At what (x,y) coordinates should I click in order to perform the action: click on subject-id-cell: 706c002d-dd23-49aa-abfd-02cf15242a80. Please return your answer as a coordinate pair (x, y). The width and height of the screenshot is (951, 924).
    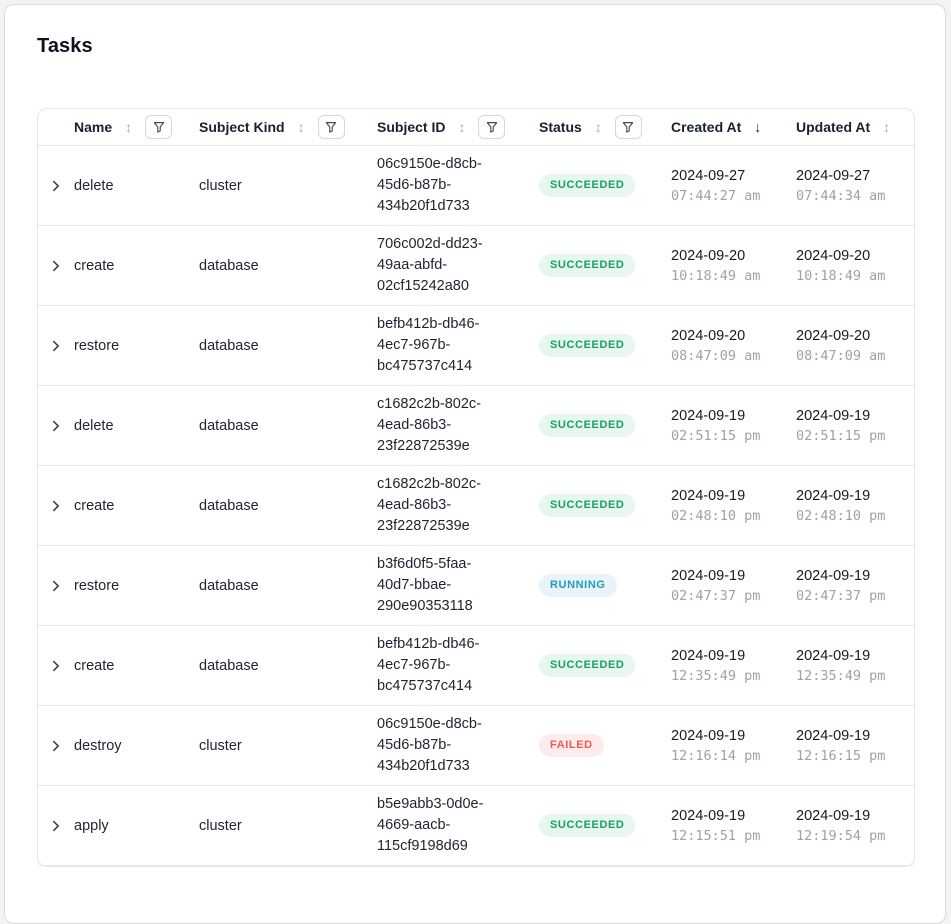
    Looking at the image, I should click on (430, 265).